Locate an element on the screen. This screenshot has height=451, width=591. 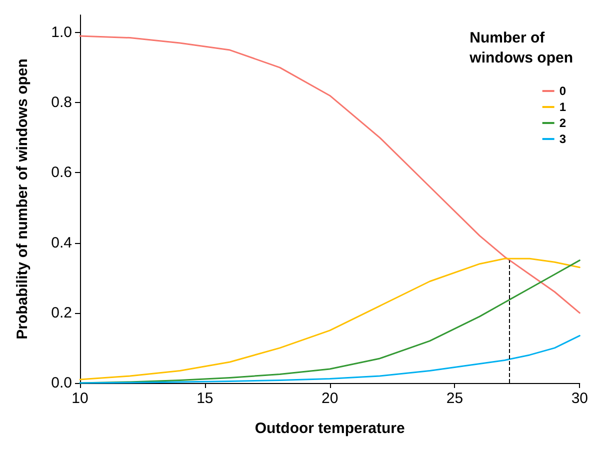
x-tick-label: 25 is located at coordinates (455, 398).